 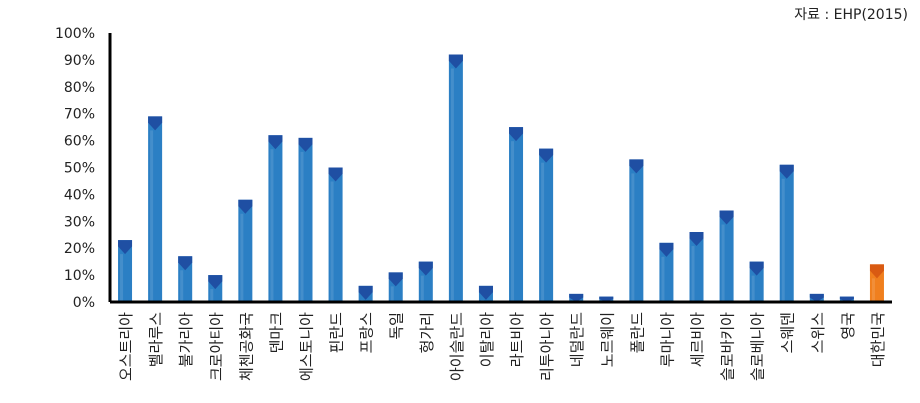 What do you see at coordinates (427, 332) in the screenshot?
I see `x-tick-label: 헝가리` at bounding box center [427, 332].